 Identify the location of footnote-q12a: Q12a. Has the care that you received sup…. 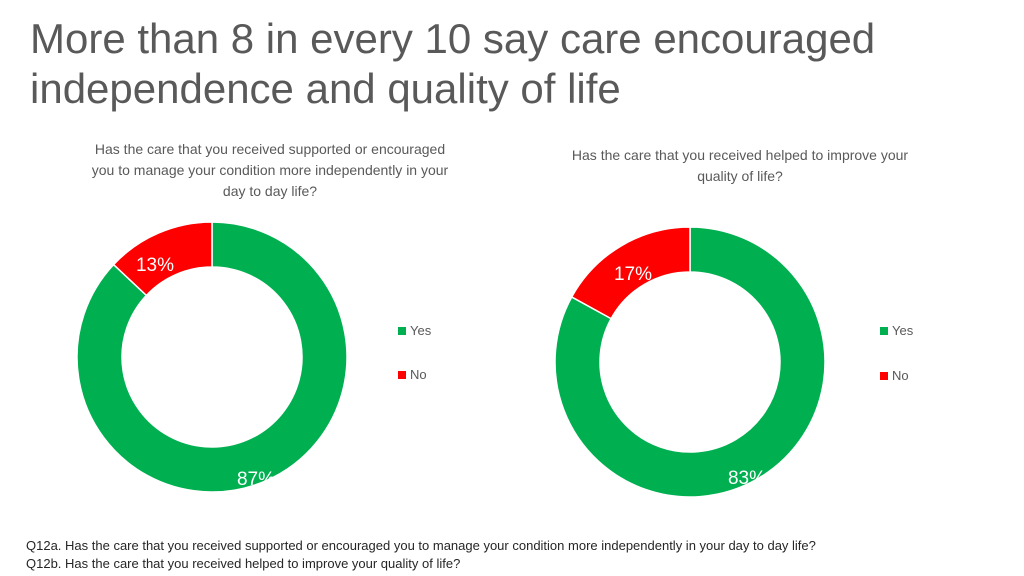
(421, 545).